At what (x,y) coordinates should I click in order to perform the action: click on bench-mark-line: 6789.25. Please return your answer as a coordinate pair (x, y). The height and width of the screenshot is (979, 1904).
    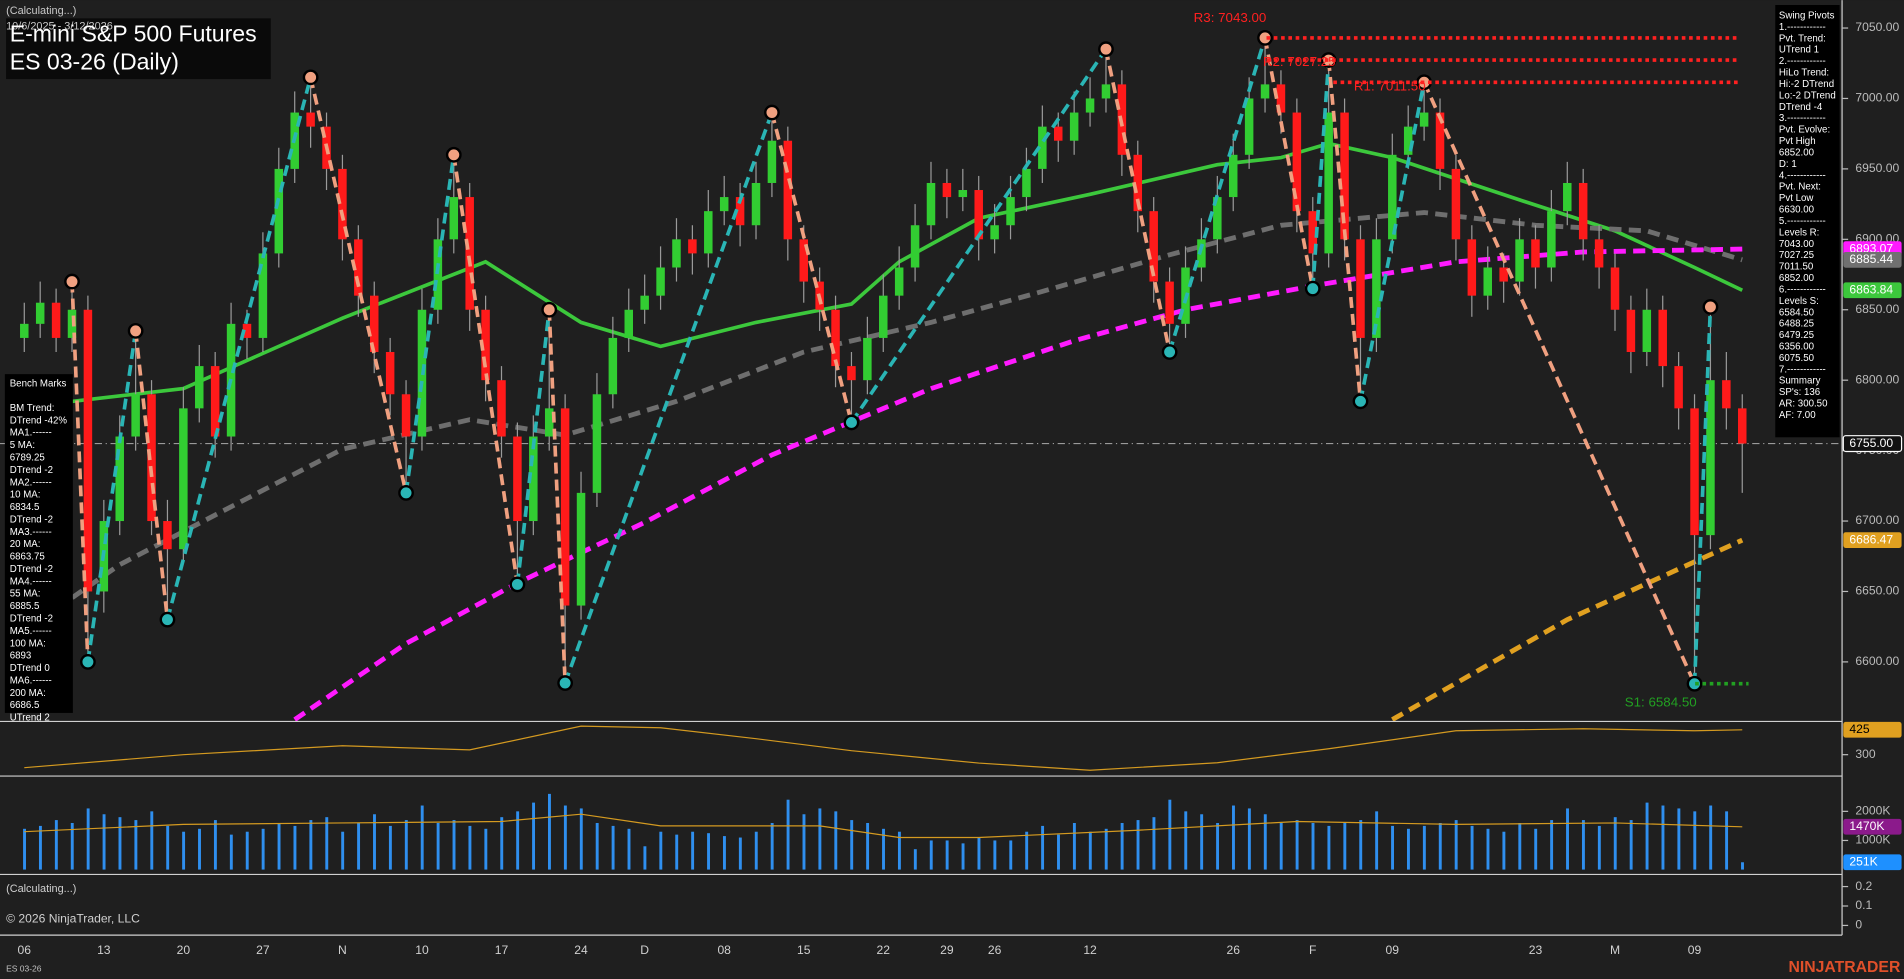
    Looking at the image, I should click on (27, 457).